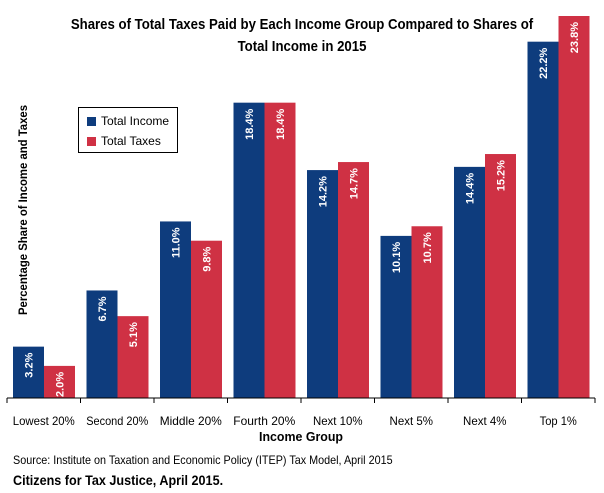  I want to click on x-tick-label: Next 5%, so click(412, 421).